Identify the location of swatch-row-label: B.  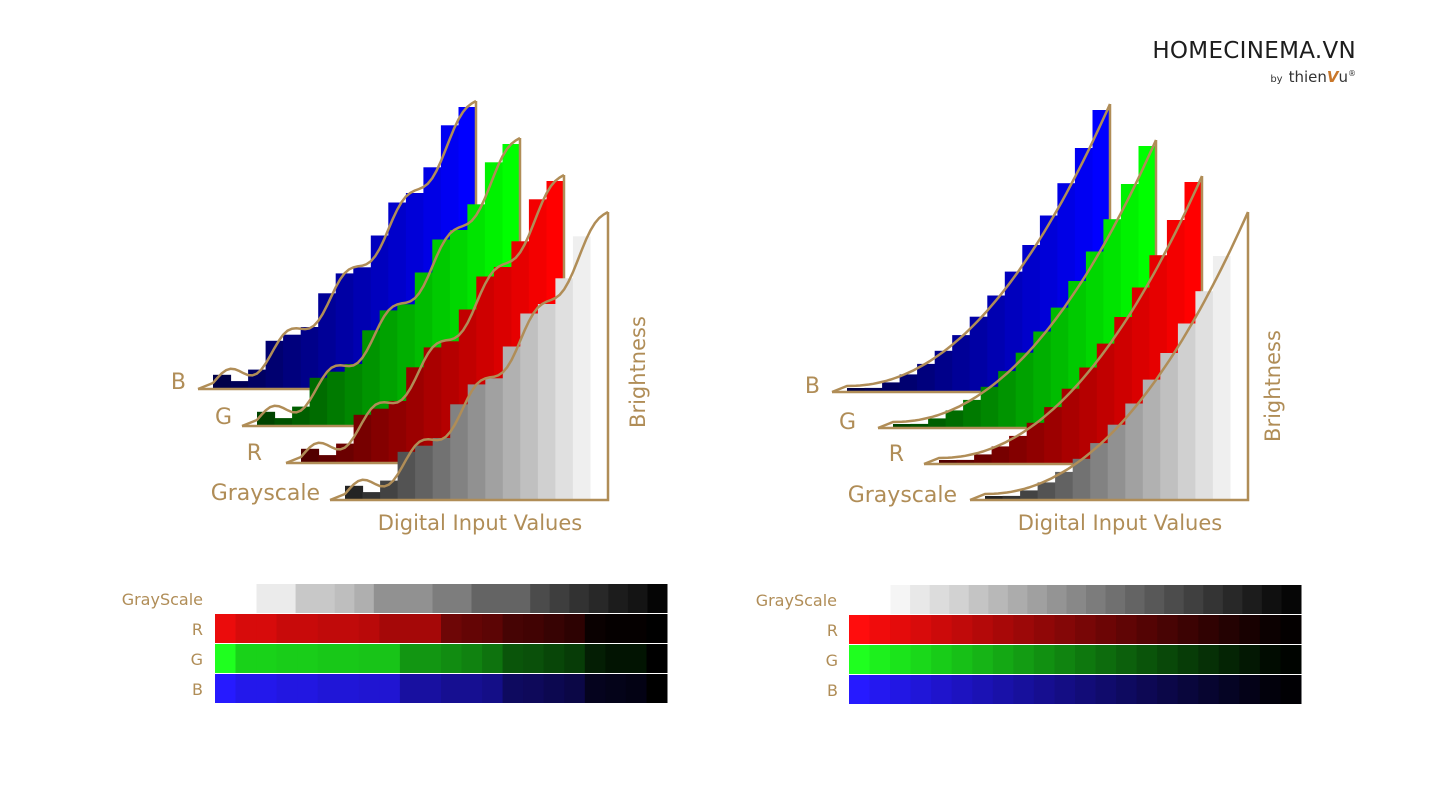
(197, 689).